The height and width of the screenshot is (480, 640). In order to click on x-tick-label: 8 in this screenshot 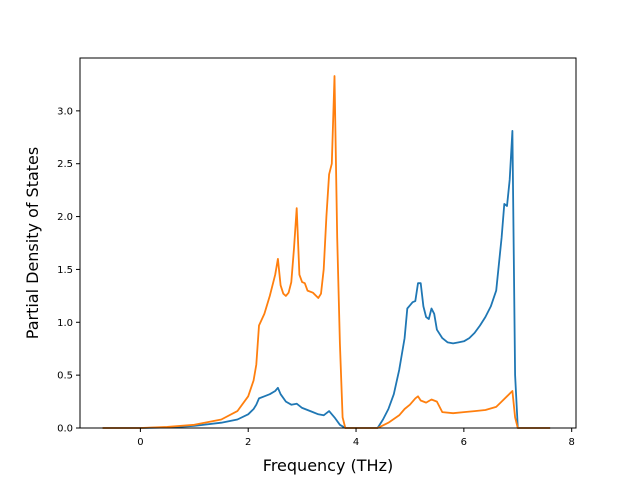, I will do `click(571, 442)`.